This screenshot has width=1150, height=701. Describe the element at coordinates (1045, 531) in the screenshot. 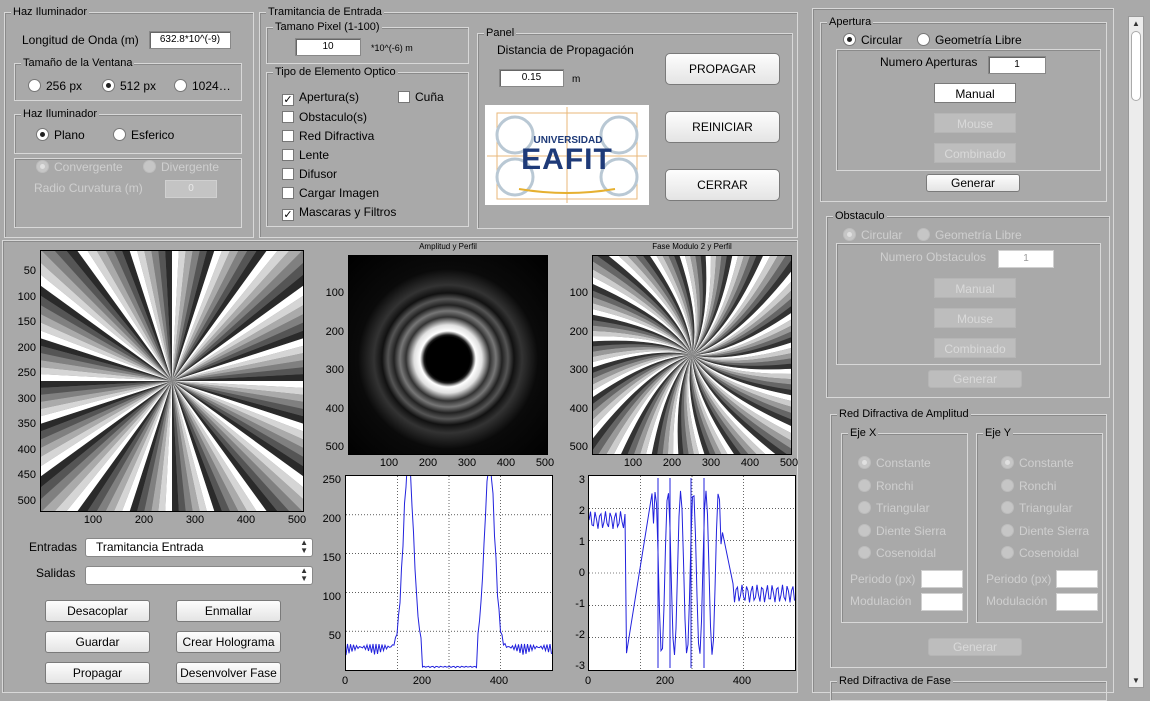

I see `red-y-diente-sierra-radio: Diente Sierra` at that location.